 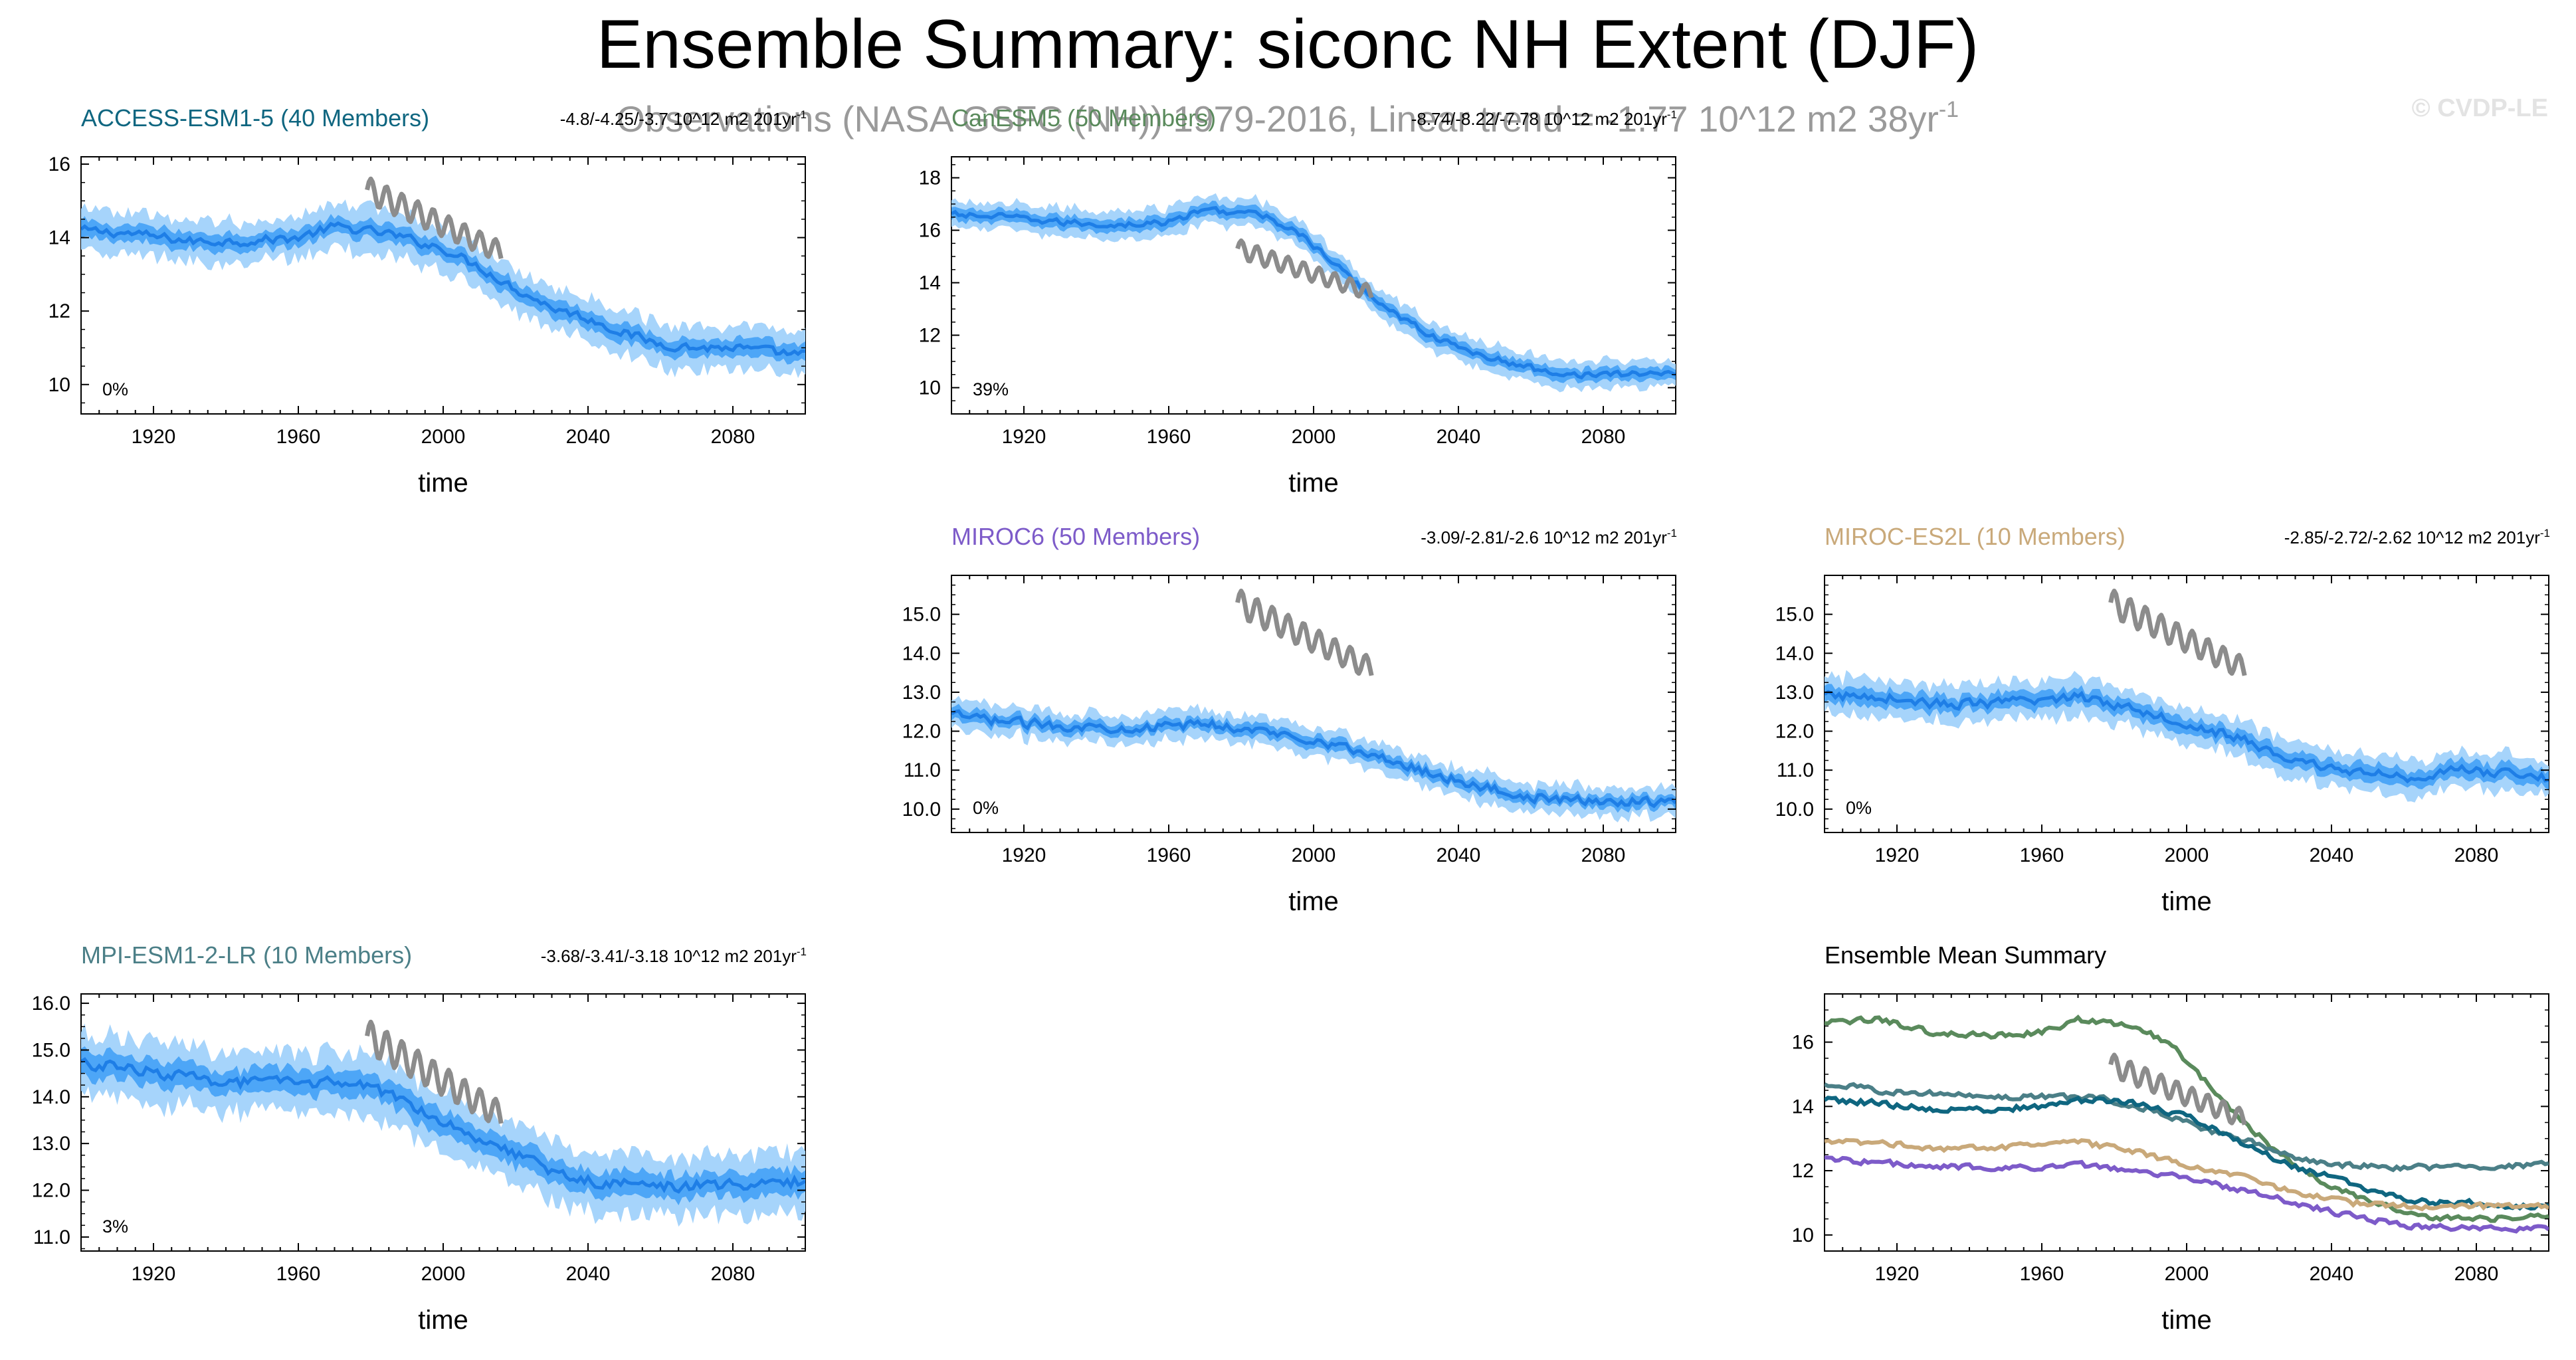 What do you see at coordinates (1084, 118) in the screenshot?
I see `panel-title: CanESM5 (50 Members)` at bounding box center [1084, 118].